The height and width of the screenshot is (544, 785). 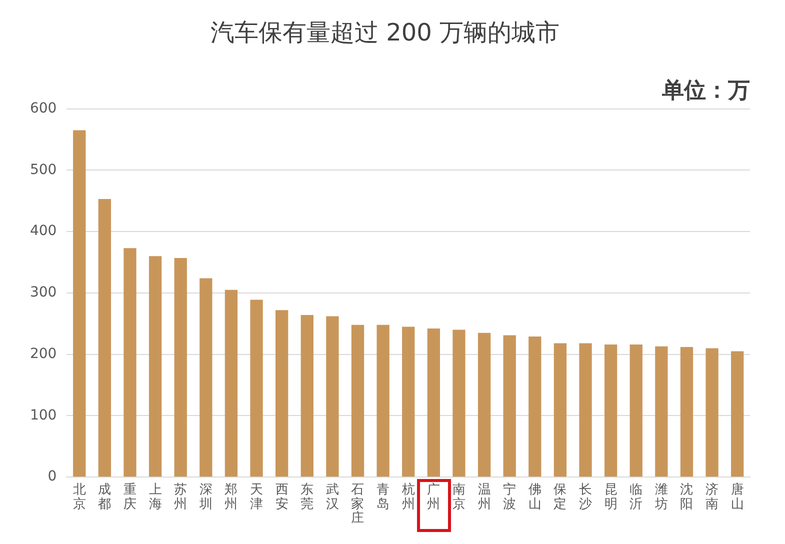 What do you see at coordinates (332, 497) in the screenshot?
I see `x-tick-label: 武汉` at bounding box center [332, 497].